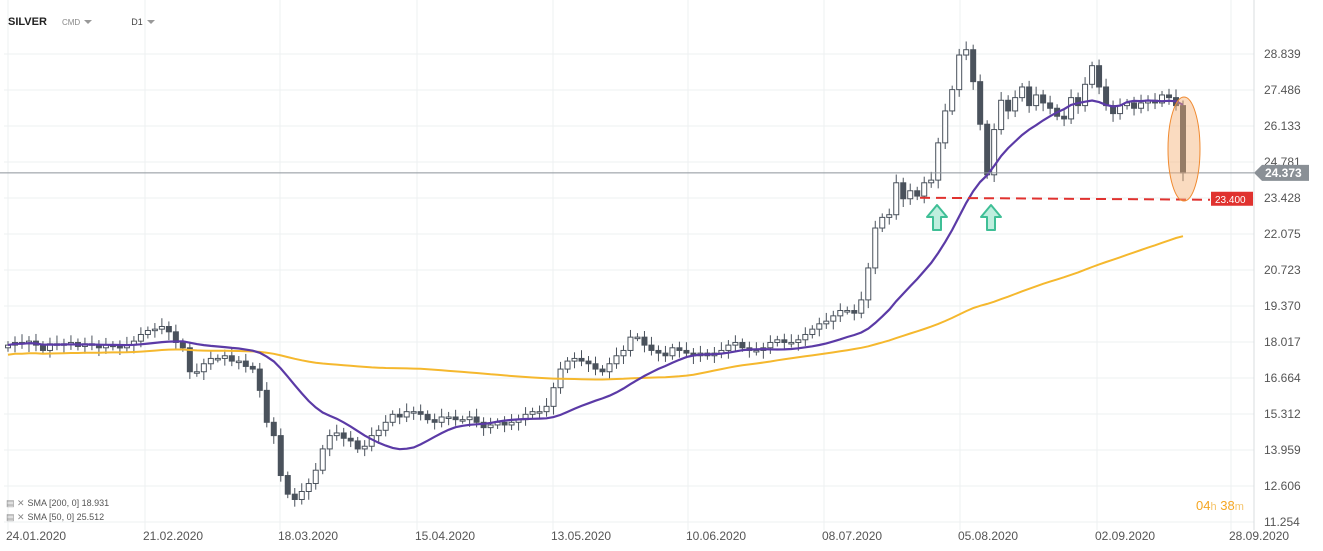 The image size is (1323, 551). I want to click on current-price-label: 24.373, so click(1283, 173).